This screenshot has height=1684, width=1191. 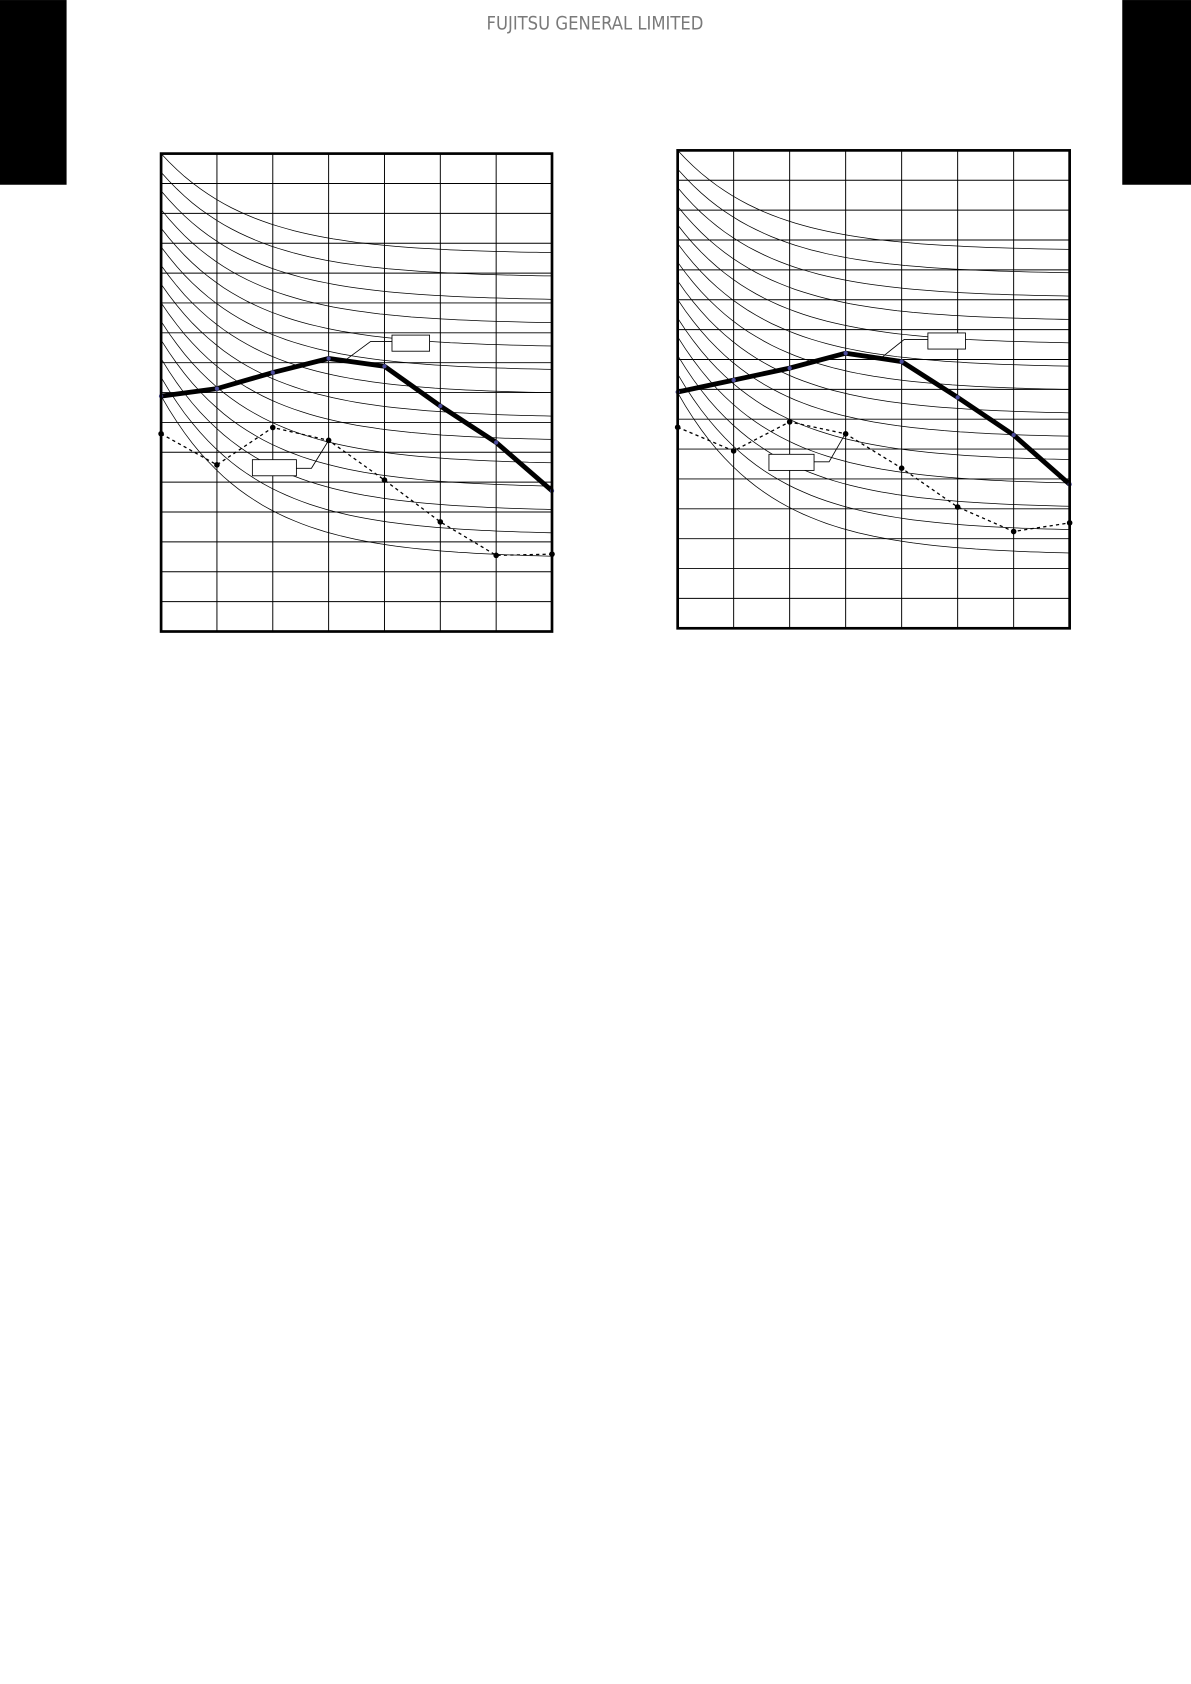 What do you see at coordinates (595, 24) in the screenshot?
I see `header-title: FUJITSU GENERAL LIMITED` at bounding box center [595, 24].